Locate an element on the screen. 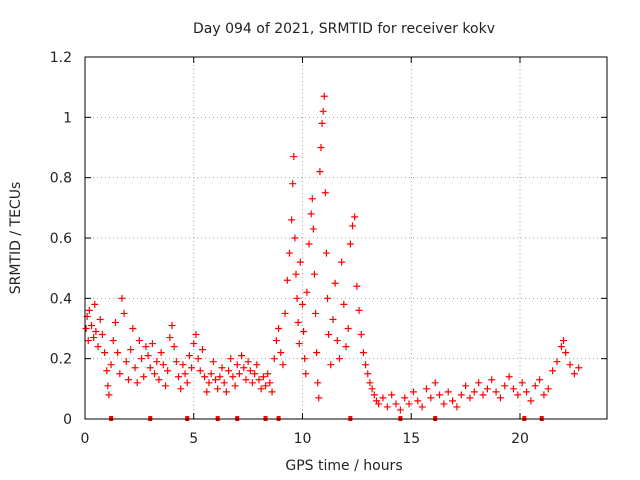 The image size is (640, 480). x-tick-label: 5 is located at coordinates (193, 439).